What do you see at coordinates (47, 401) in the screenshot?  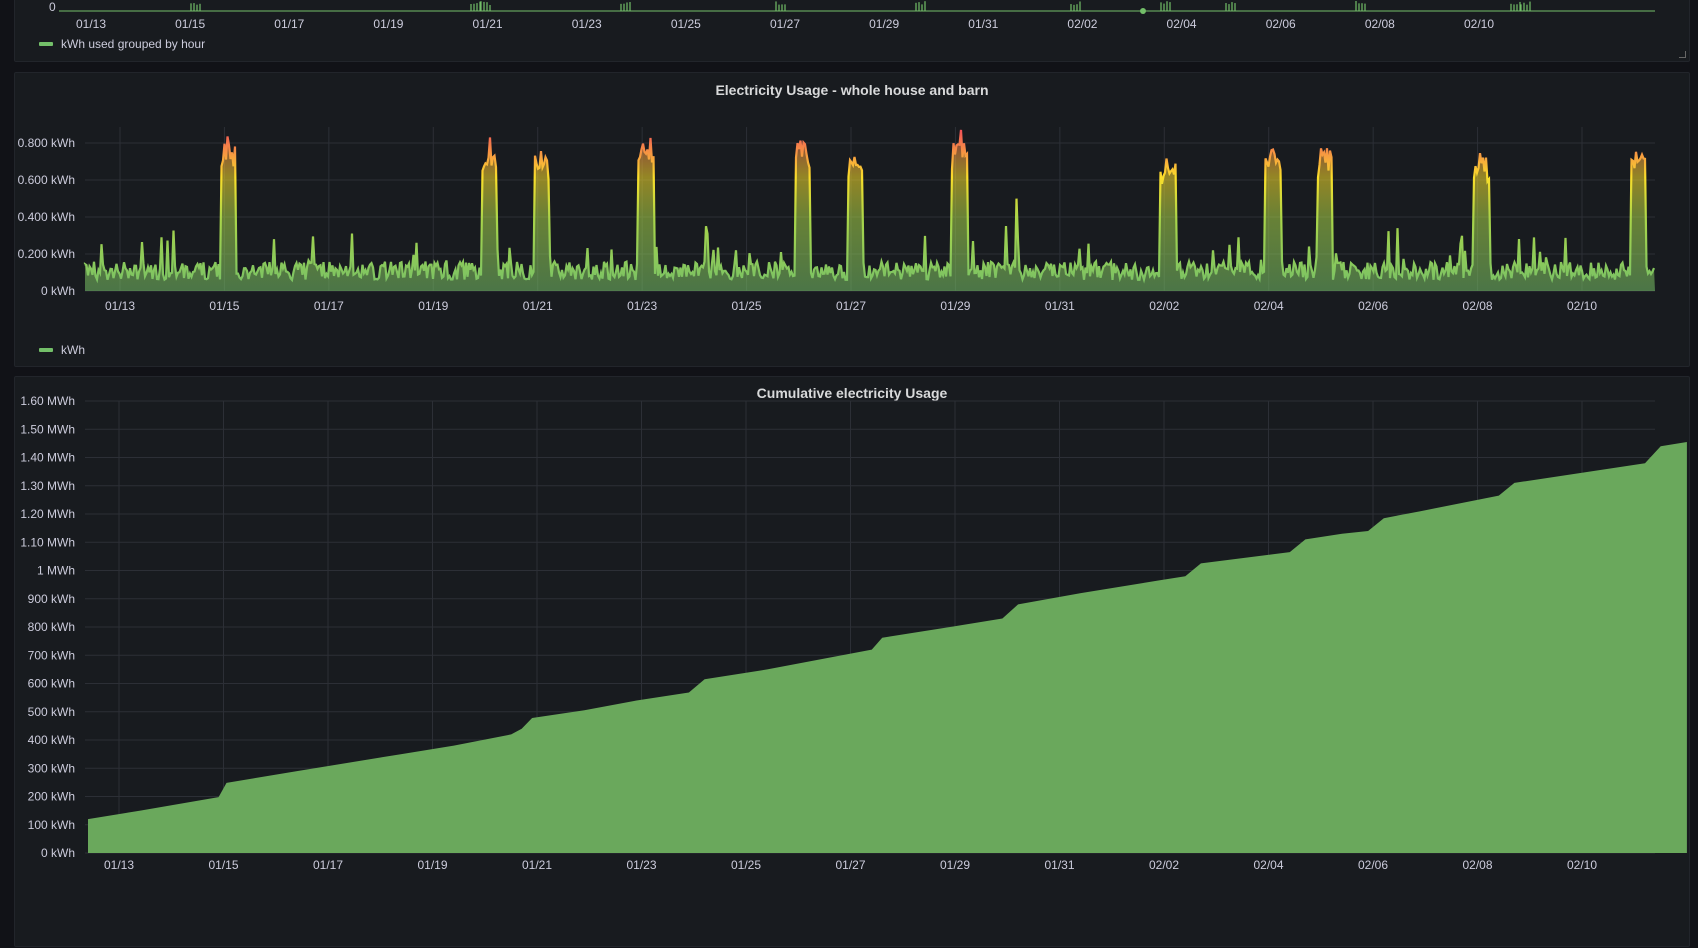 I see `cumulative-y-tick: 1.60 MWh` at bounding box center [47, 401].